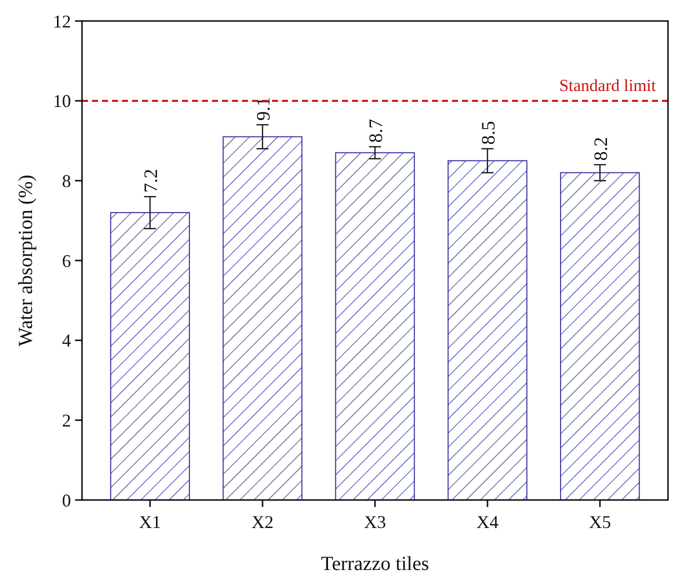 The width and height of the screenshot is (678, 583). What do you see at coordinates (66, 500) in the screenshot?
I see `y-tick-label: 0` at bounding box center [66, 500].